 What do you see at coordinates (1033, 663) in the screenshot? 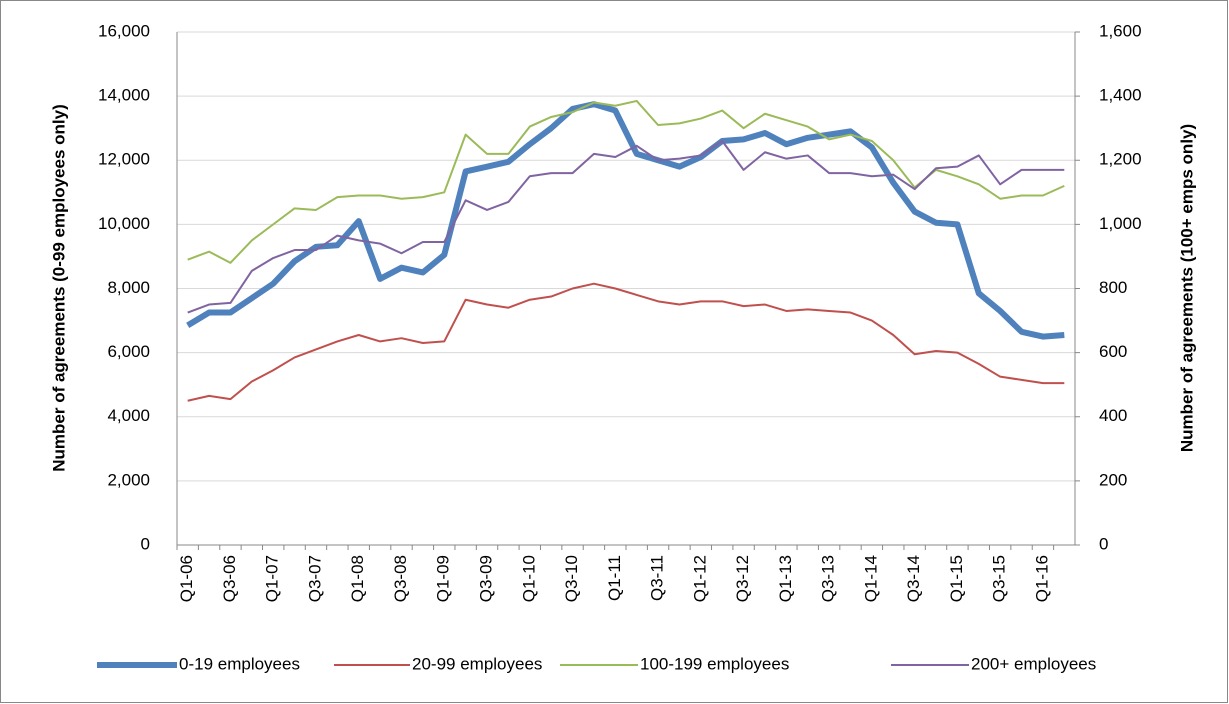
I see `legend-label: 200+ employees` at bounding box center [1033, 663].